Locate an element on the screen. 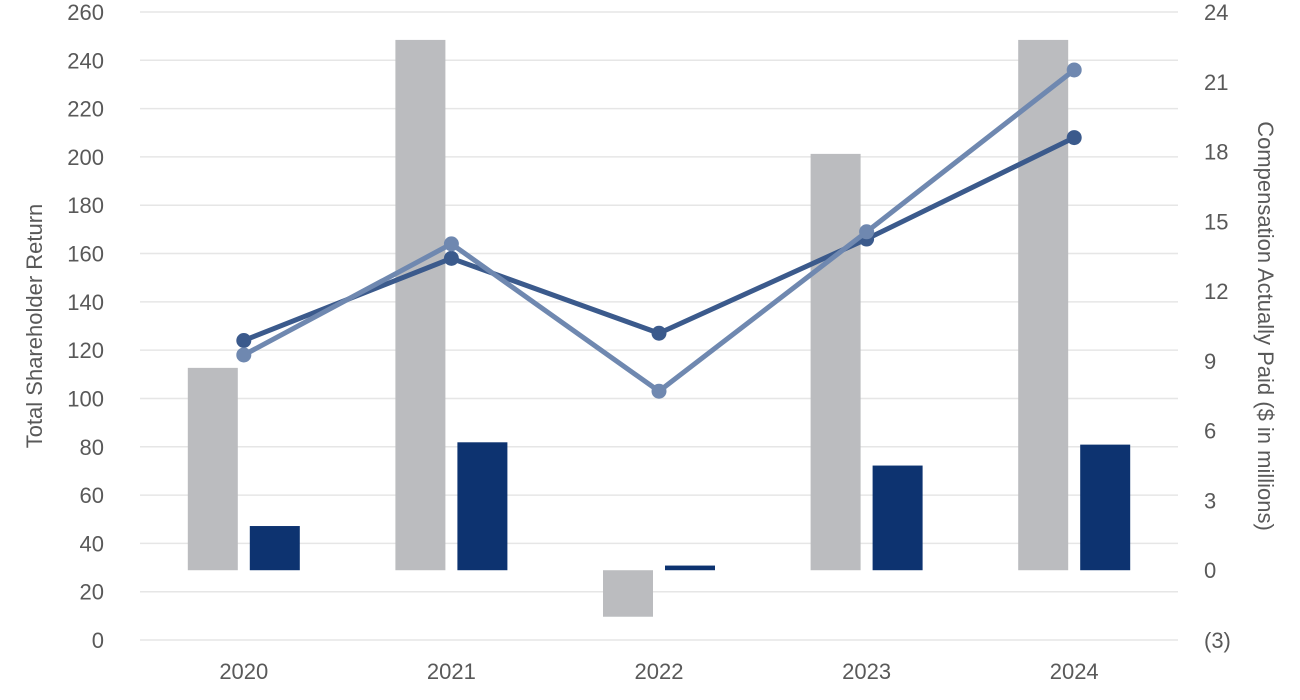  x-tick-label: 2024 is located at coordinates (1074, 671).